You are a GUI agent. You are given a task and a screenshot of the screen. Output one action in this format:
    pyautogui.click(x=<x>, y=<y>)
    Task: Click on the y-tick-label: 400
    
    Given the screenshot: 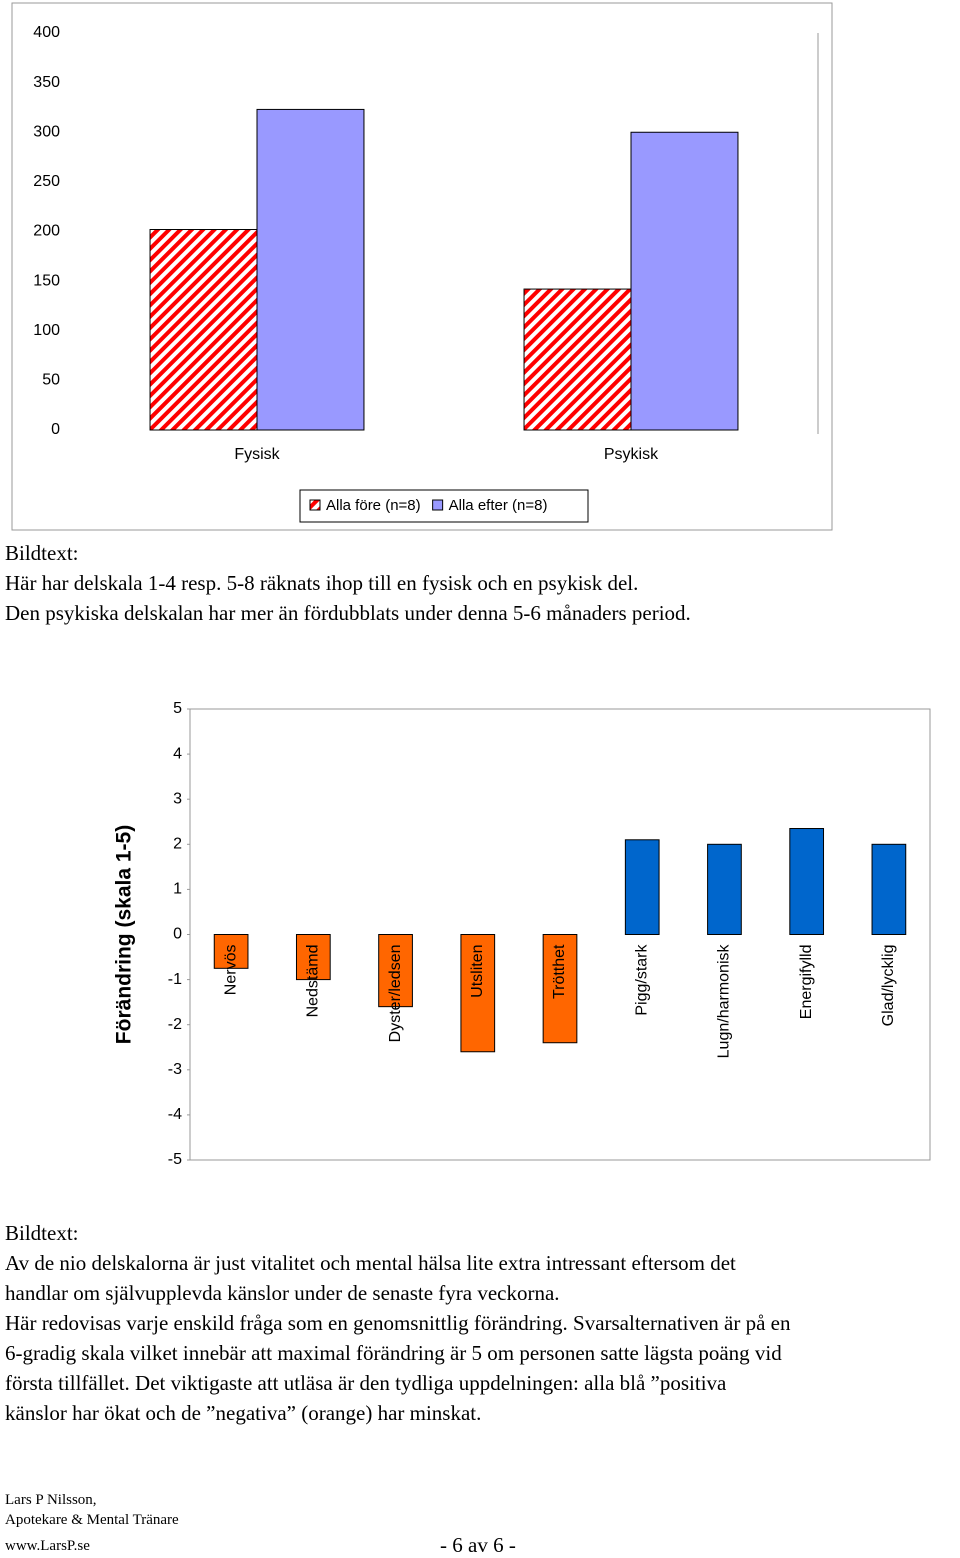 What is the action you would take?
    pyautogui.click(x=46, y=32)
    